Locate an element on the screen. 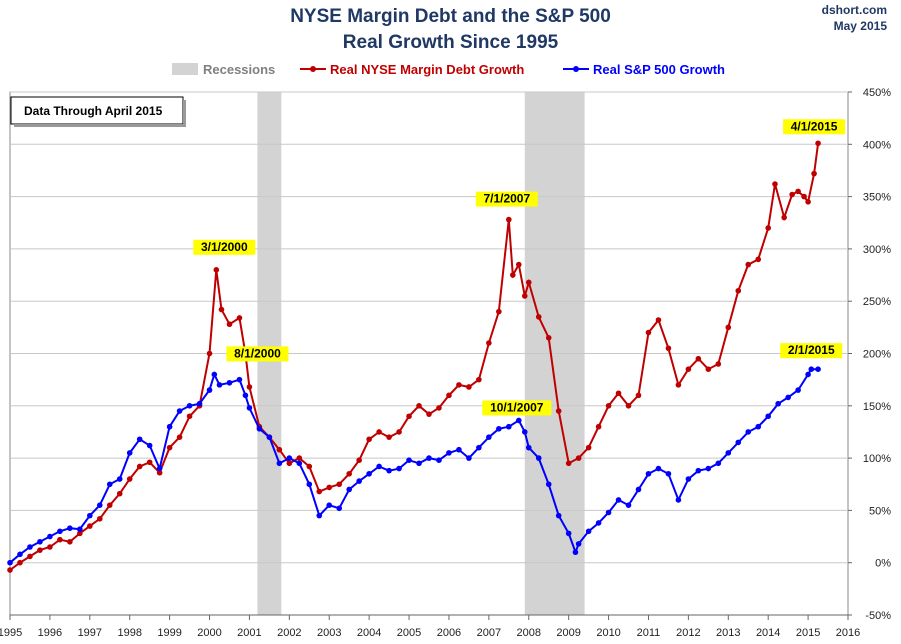 The width and height of the screenshot is (901, 644). note-box: Data Through April 2015 is located at coordinates (98, 111).